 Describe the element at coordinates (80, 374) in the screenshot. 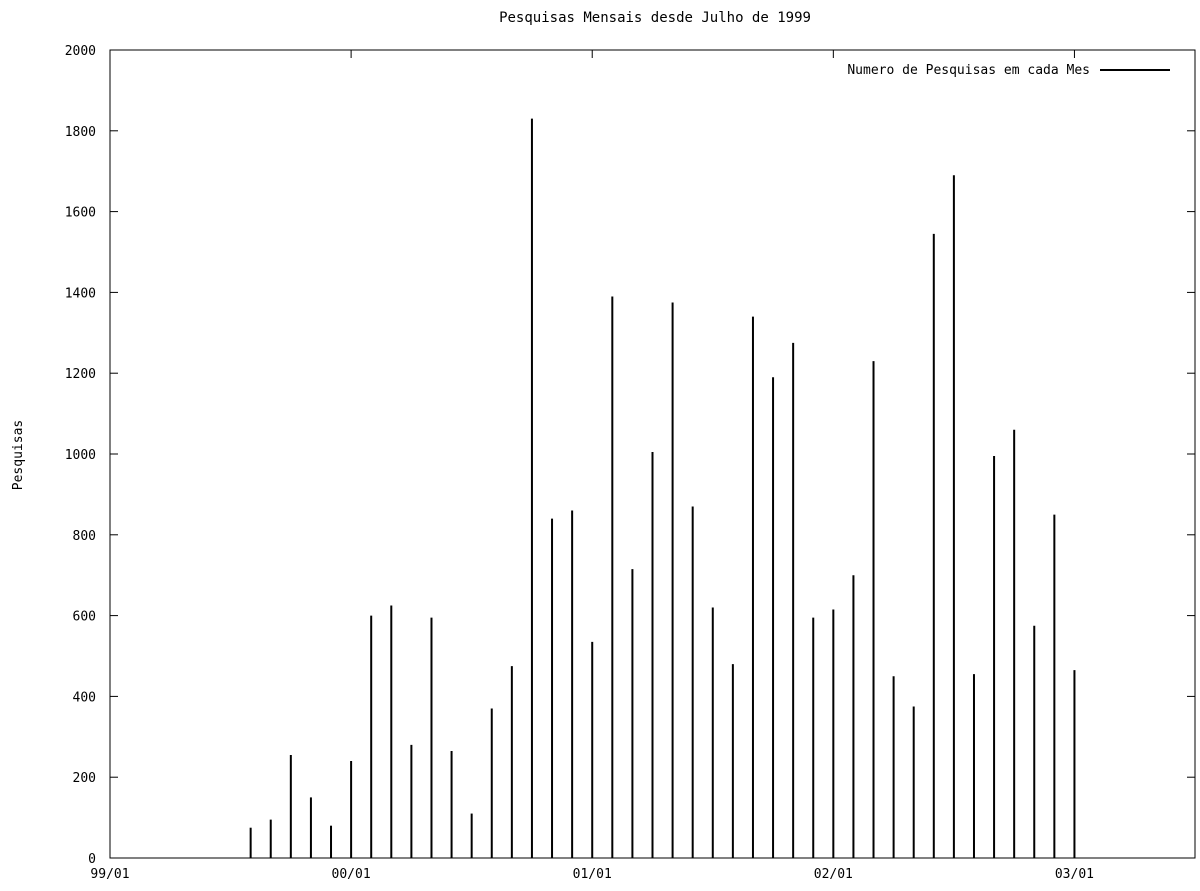

I see `y-tick-label: 1200` at that location.